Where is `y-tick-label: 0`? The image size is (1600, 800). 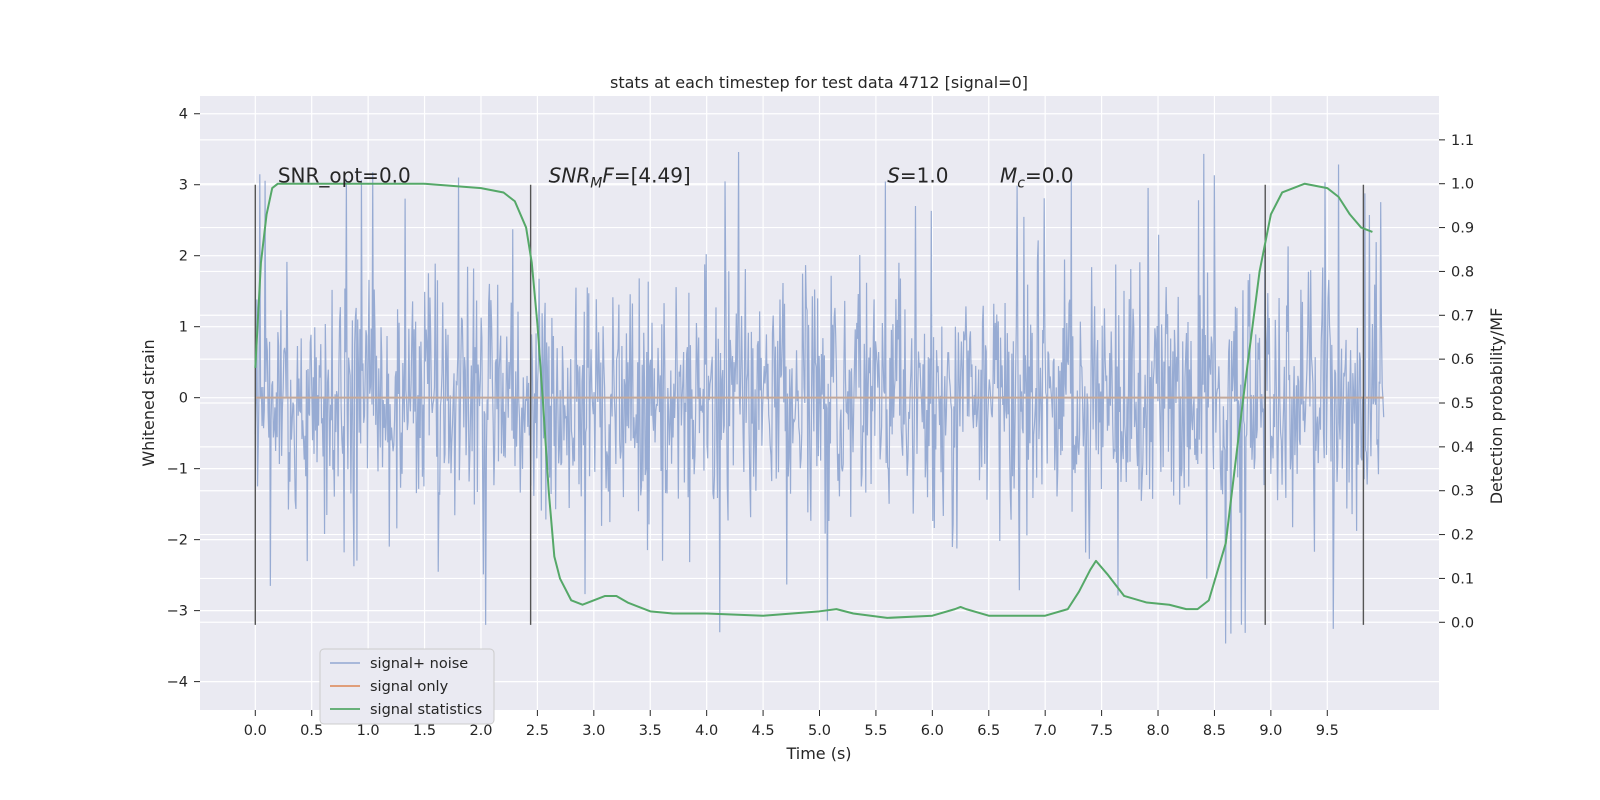 y-tick-label: 0 is located at coordinates (183, 399).